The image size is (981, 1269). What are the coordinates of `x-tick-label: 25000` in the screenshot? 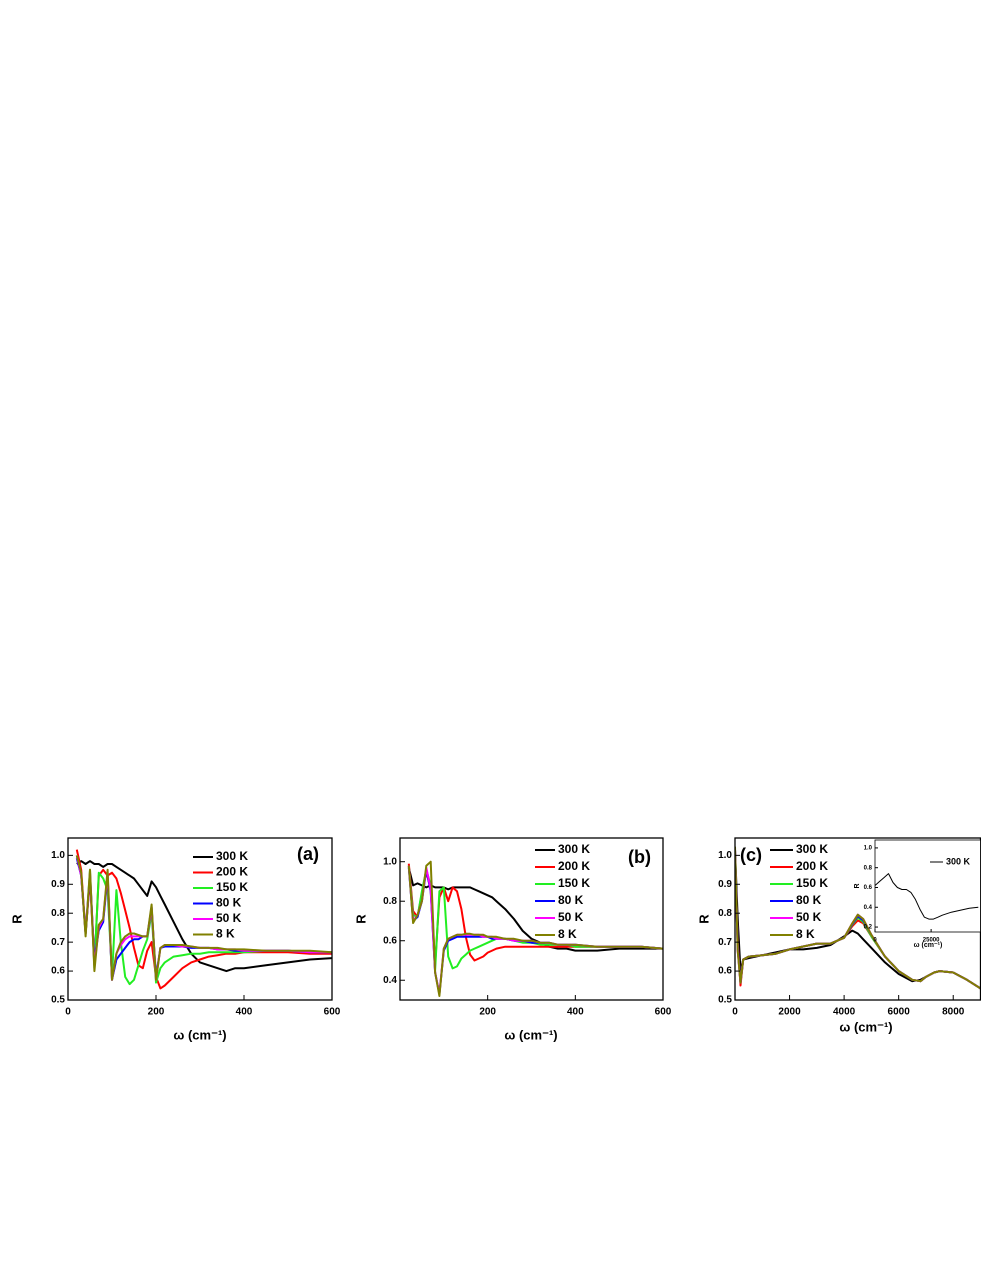 It's located at (931, 941).